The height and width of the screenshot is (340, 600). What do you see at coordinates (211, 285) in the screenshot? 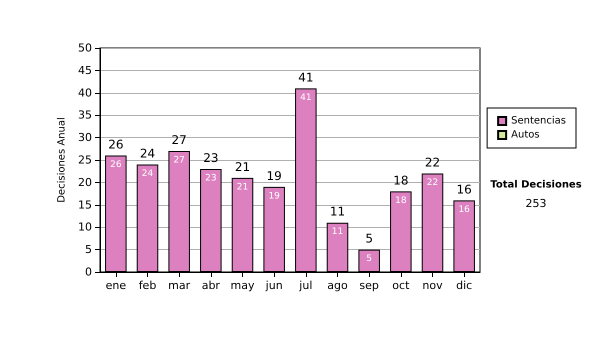
I see `x-tick-label: abr` at bounding box center [211, 285].